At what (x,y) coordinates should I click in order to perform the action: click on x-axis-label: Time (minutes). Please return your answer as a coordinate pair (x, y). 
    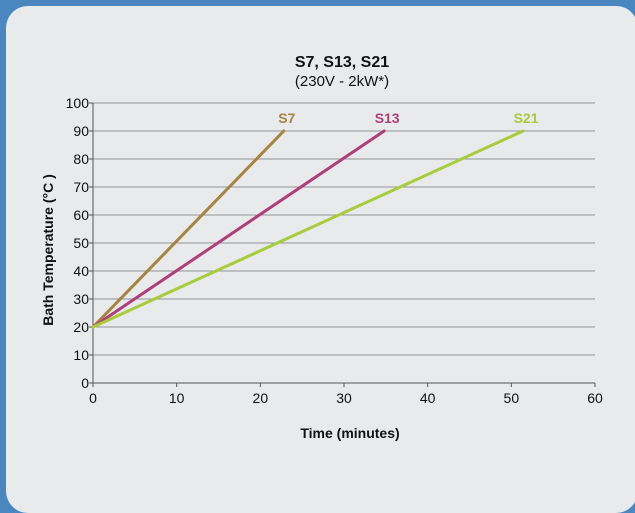
    Looking at the image, I should click on (349, 433).